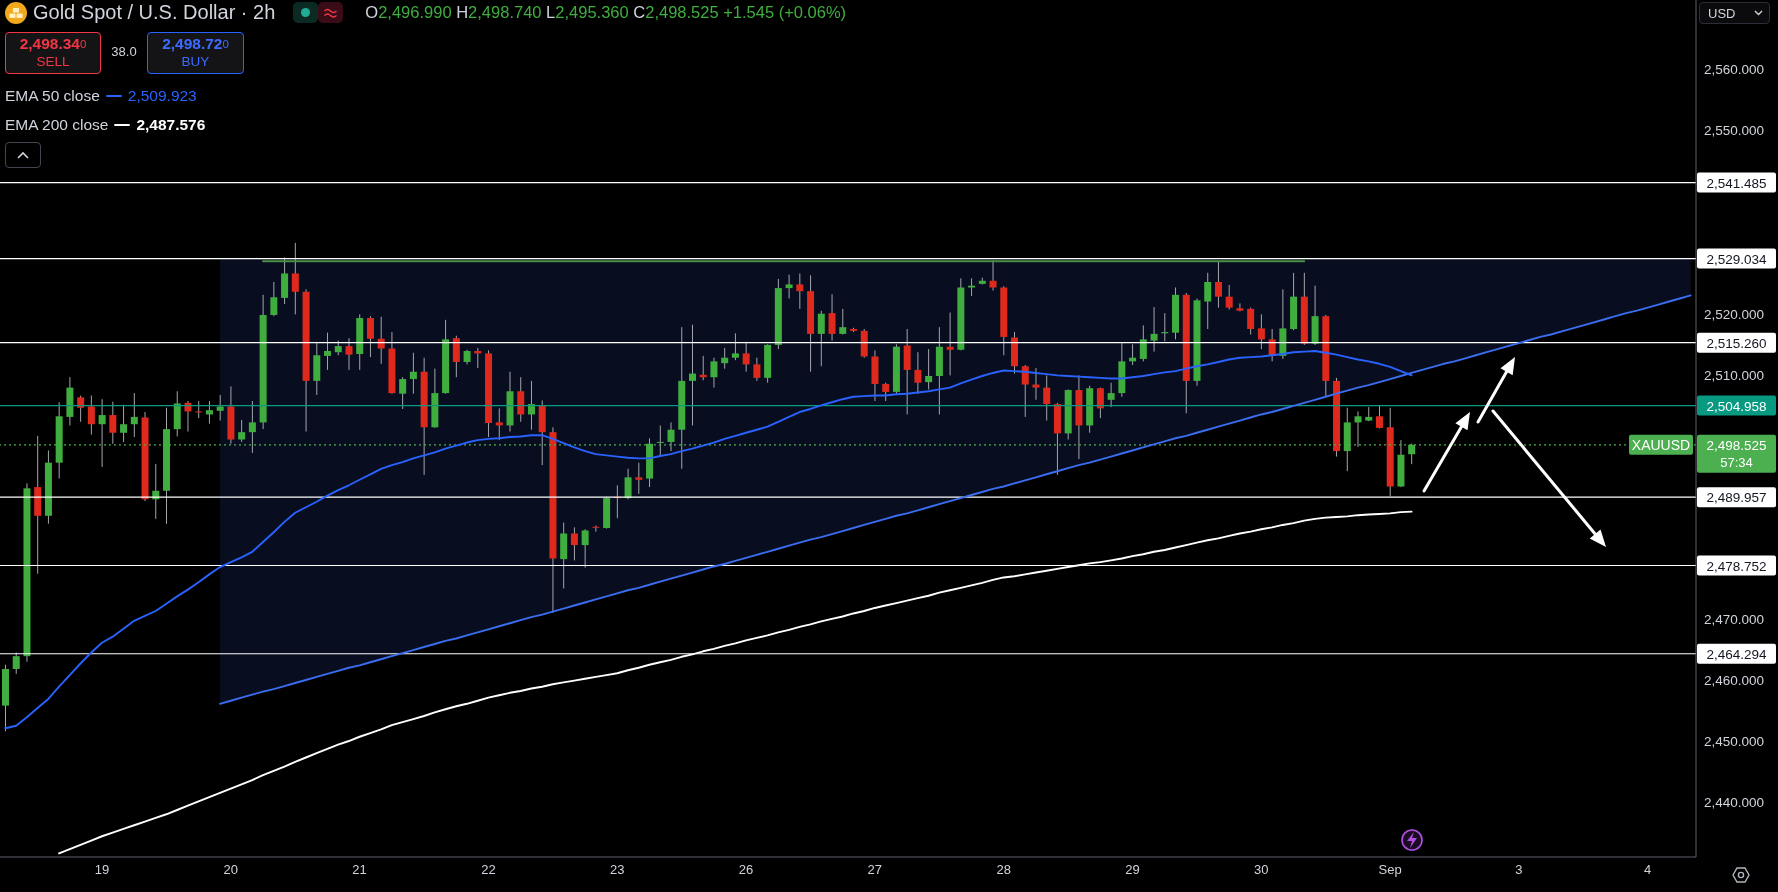 This screenshot has height=892, width=1778. What do you see at coordinates (1734, 70) in the screenshot?
I see `y-tick-label: 2,560.000` at bounding box center [1734, 70].